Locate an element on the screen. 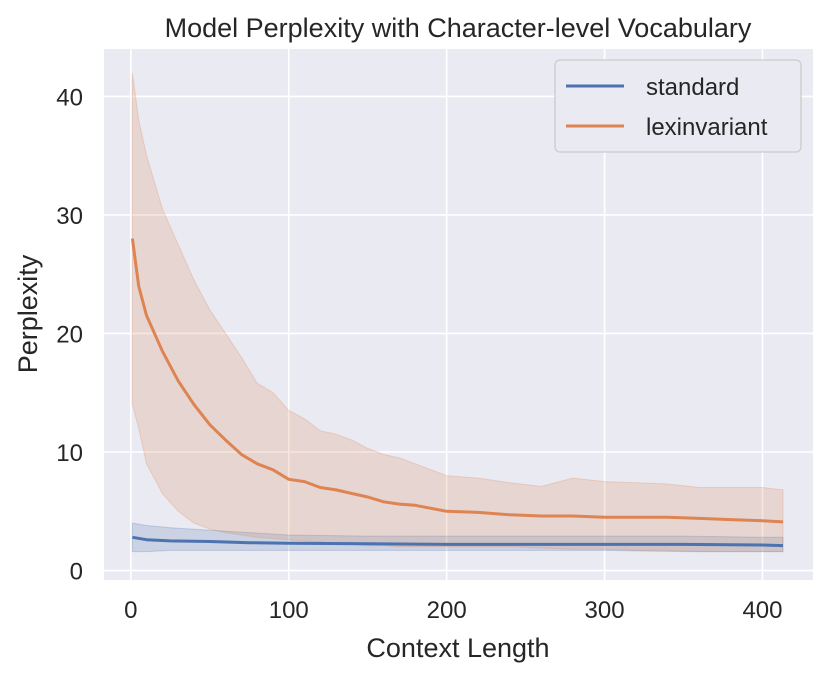  y-tick-label: 30 is located at coordinates (69, 216).